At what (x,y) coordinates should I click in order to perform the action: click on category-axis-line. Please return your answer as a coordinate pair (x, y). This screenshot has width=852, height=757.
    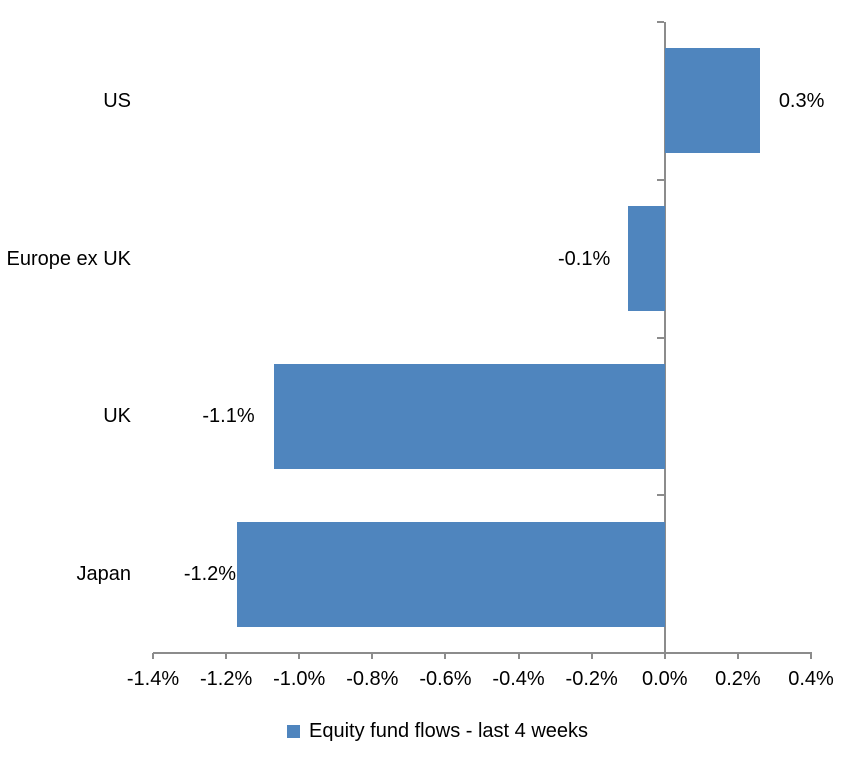
    Looking at the image, I should click on (664, 340).